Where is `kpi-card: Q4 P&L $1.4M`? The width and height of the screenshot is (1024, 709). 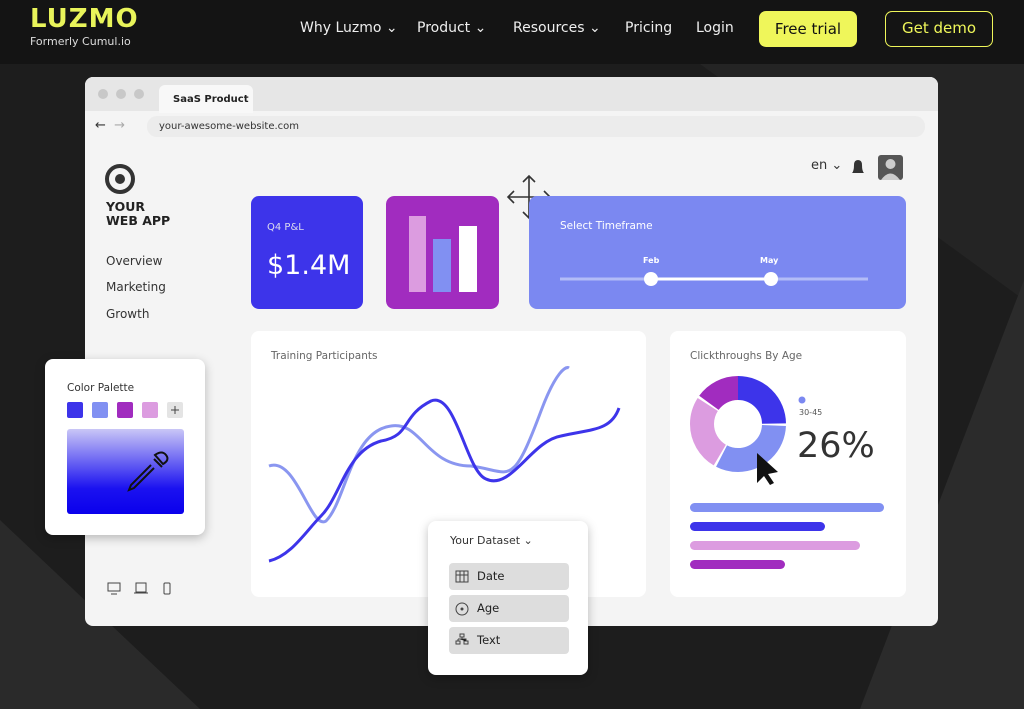 kpi-card: Q4 P&L $1.4M is located at coordinates (307, 252).